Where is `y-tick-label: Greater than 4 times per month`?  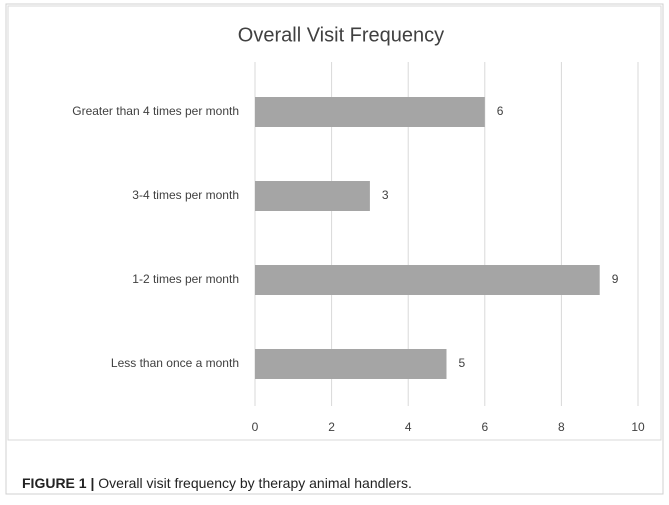
y-tick-label: Greater than 4 times per month is located at coordinates (155, 111).